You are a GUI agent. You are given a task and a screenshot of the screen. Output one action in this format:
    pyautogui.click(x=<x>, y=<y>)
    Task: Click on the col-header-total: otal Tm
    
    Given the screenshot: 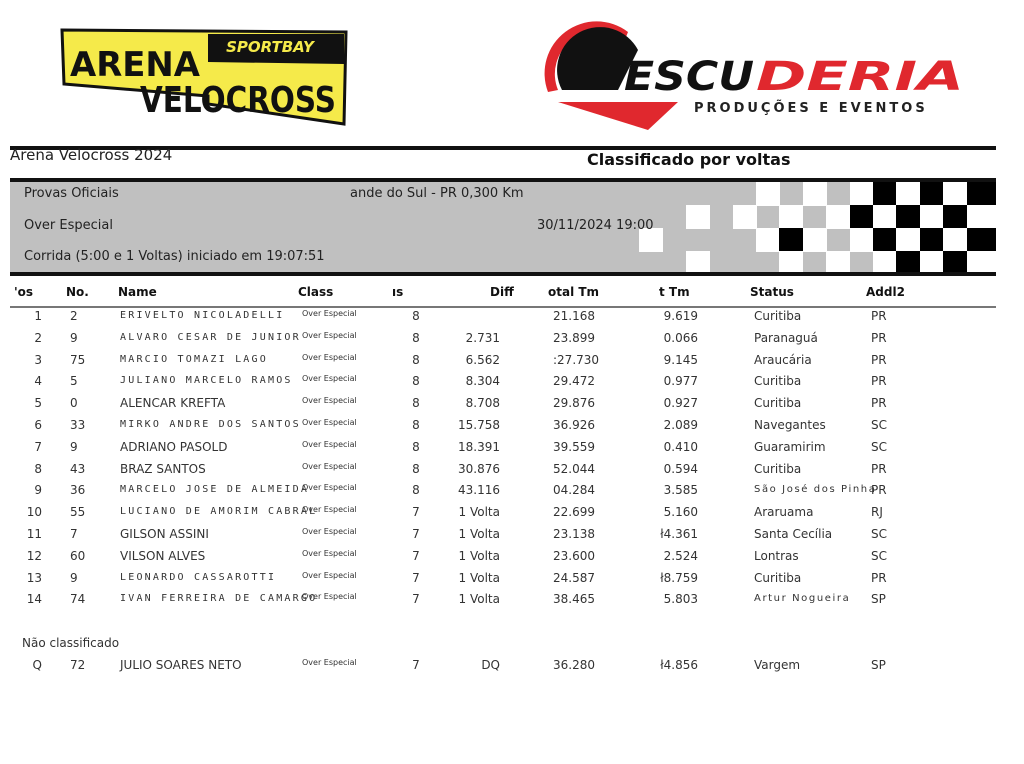 What is the action you would take?
    pyautogui.click(x=574, y=292)
    